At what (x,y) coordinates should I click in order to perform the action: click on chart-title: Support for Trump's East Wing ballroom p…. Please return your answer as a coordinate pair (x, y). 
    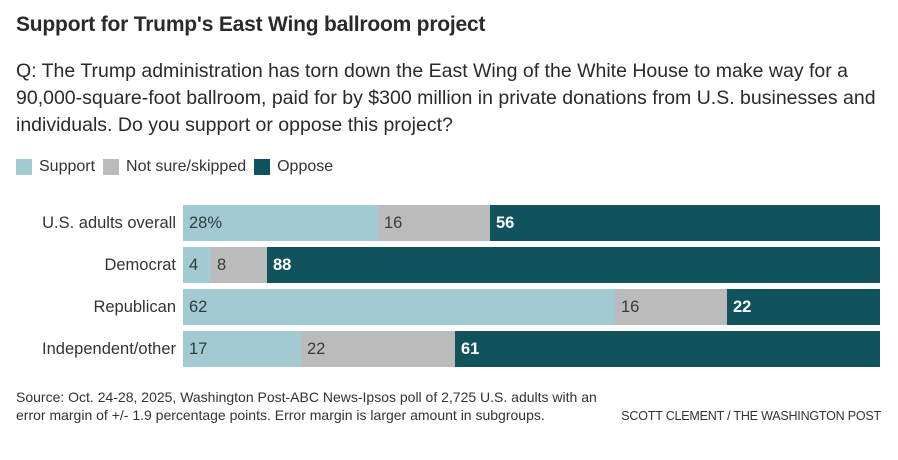
    Looking at the image, I should click on (251, 24).